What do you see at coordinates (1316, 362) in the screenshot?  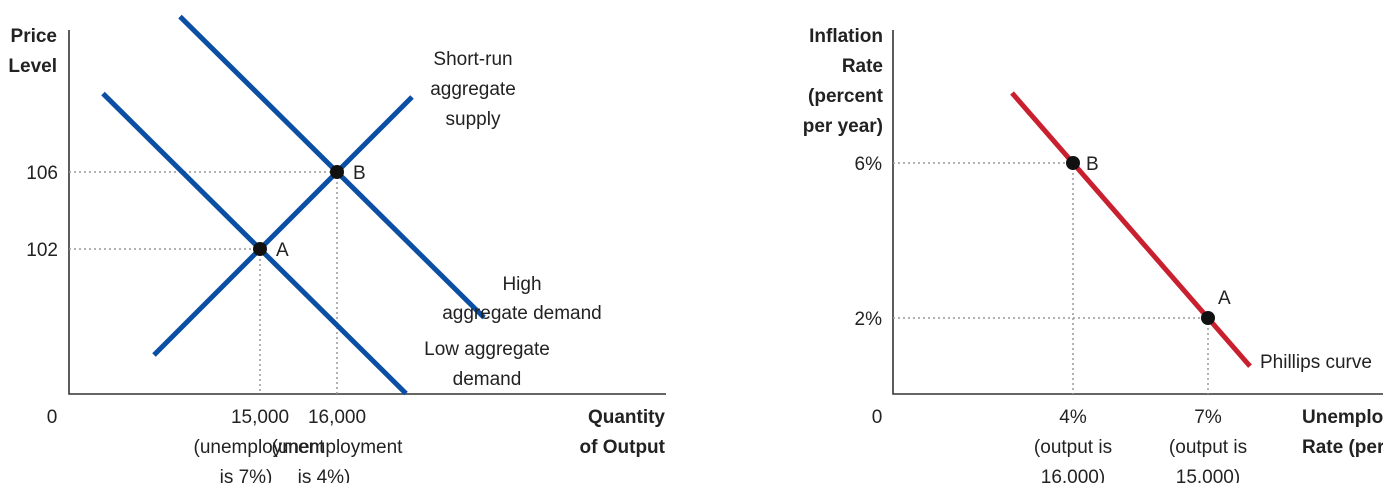 I see `phillips-curve-label: Phillips curve` at bounding box center [1316, 362].